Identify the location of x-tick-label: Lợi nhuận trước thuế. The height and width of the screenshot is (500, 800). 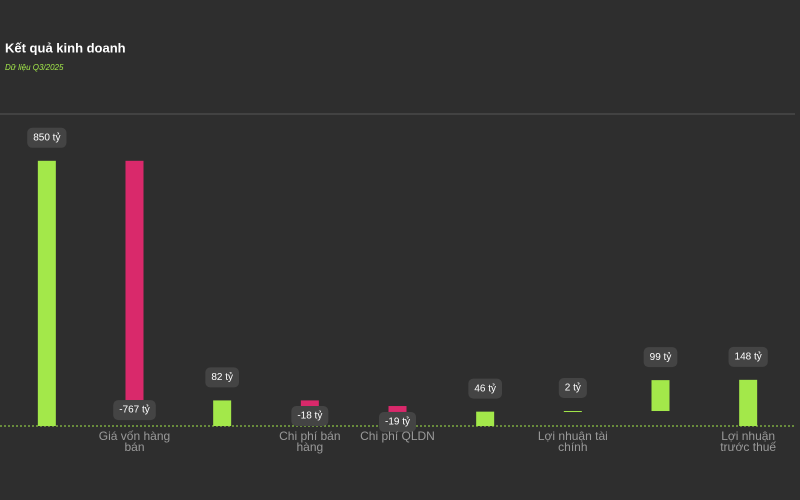
(748, 441).